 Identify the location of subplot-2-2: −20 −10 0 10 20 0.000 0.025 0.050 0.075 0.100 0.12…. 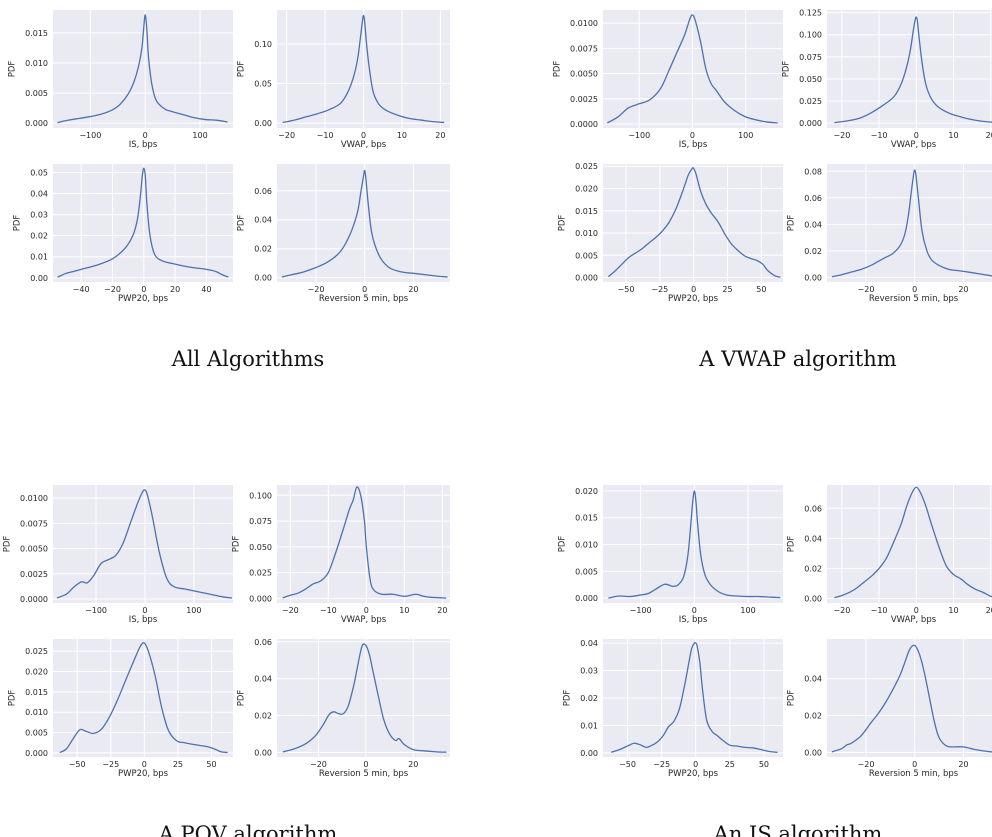
(887, 79).